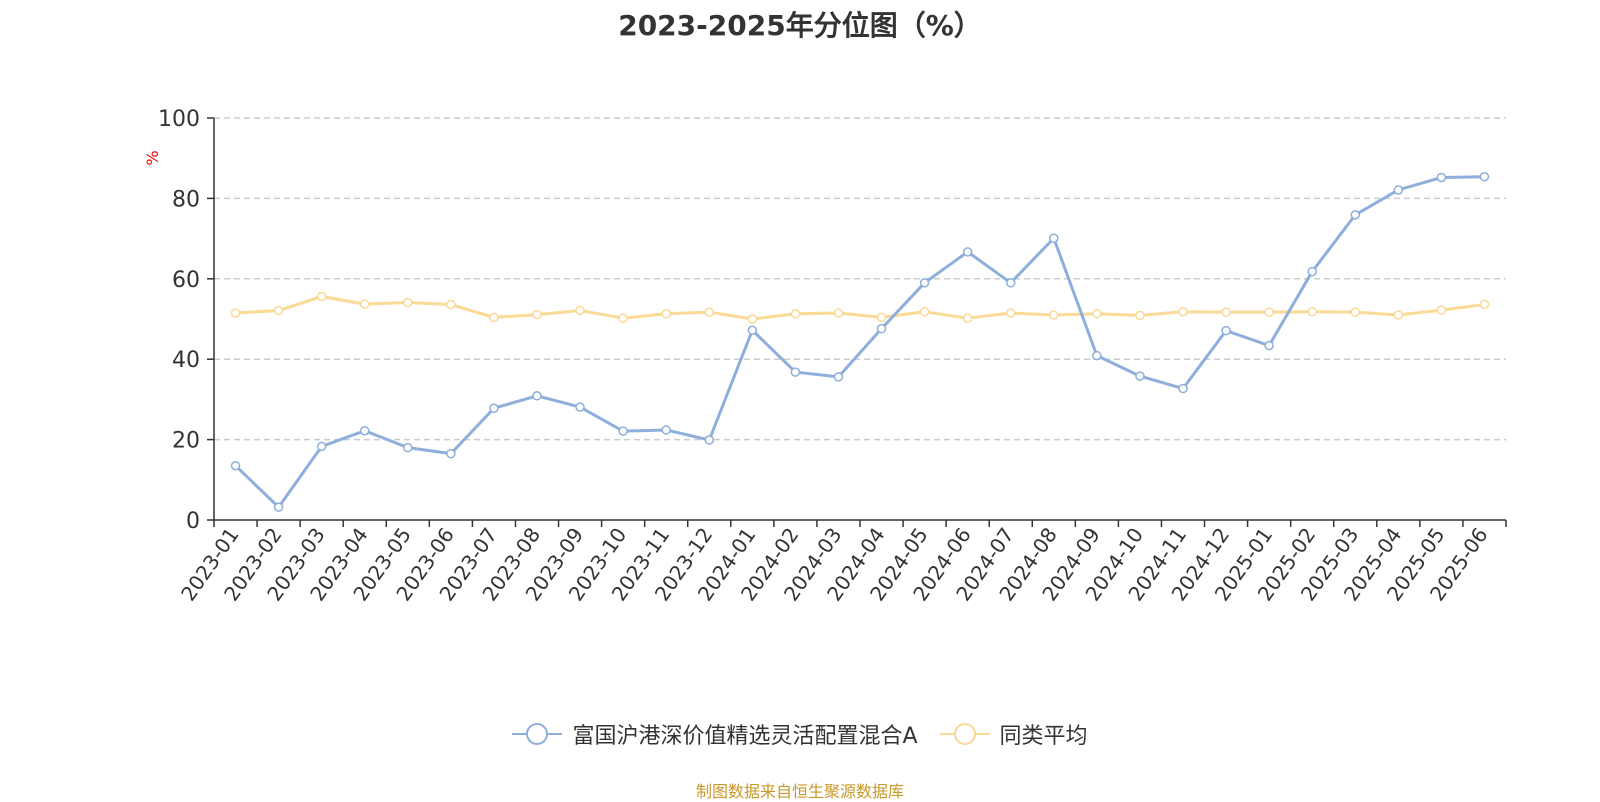 The width and height of the screenshot is (1600, 802). I want to click on legend-label-peer-average: 同类平均, so click(1043, 736).